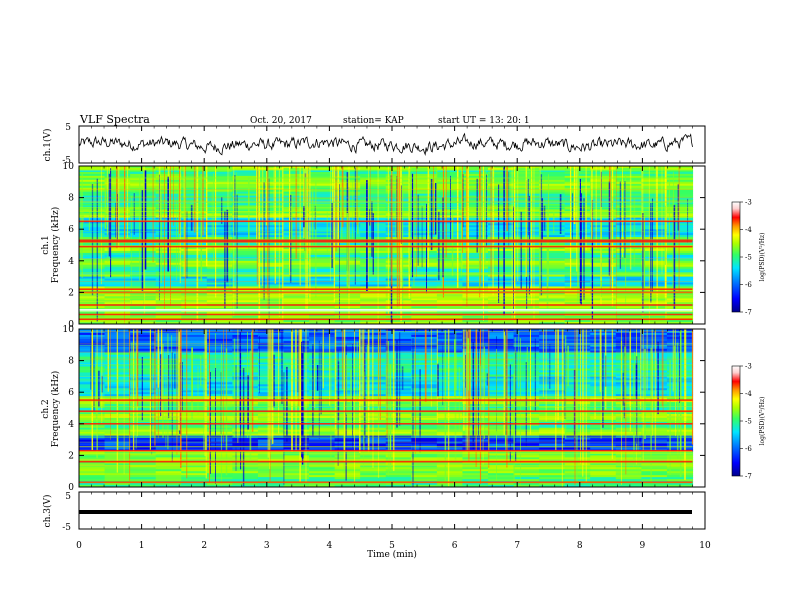  What do you see at coordinates (748, 230) in the screenshot?
I see `colorbar-tick-label: -4` at bounding box center [748, 230].